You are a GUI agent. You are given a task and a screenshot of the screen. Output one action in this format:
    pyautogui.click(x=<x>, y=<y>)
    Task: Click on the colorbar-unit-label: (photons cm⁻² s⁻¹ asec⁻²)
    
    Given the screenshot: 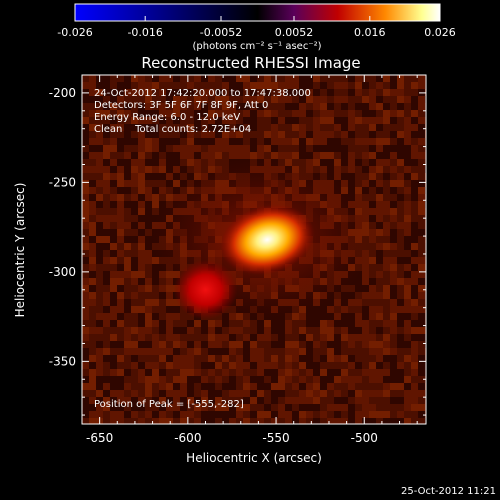 What is the action you would take?
    pyautogui.click(x=256, y=46)
    